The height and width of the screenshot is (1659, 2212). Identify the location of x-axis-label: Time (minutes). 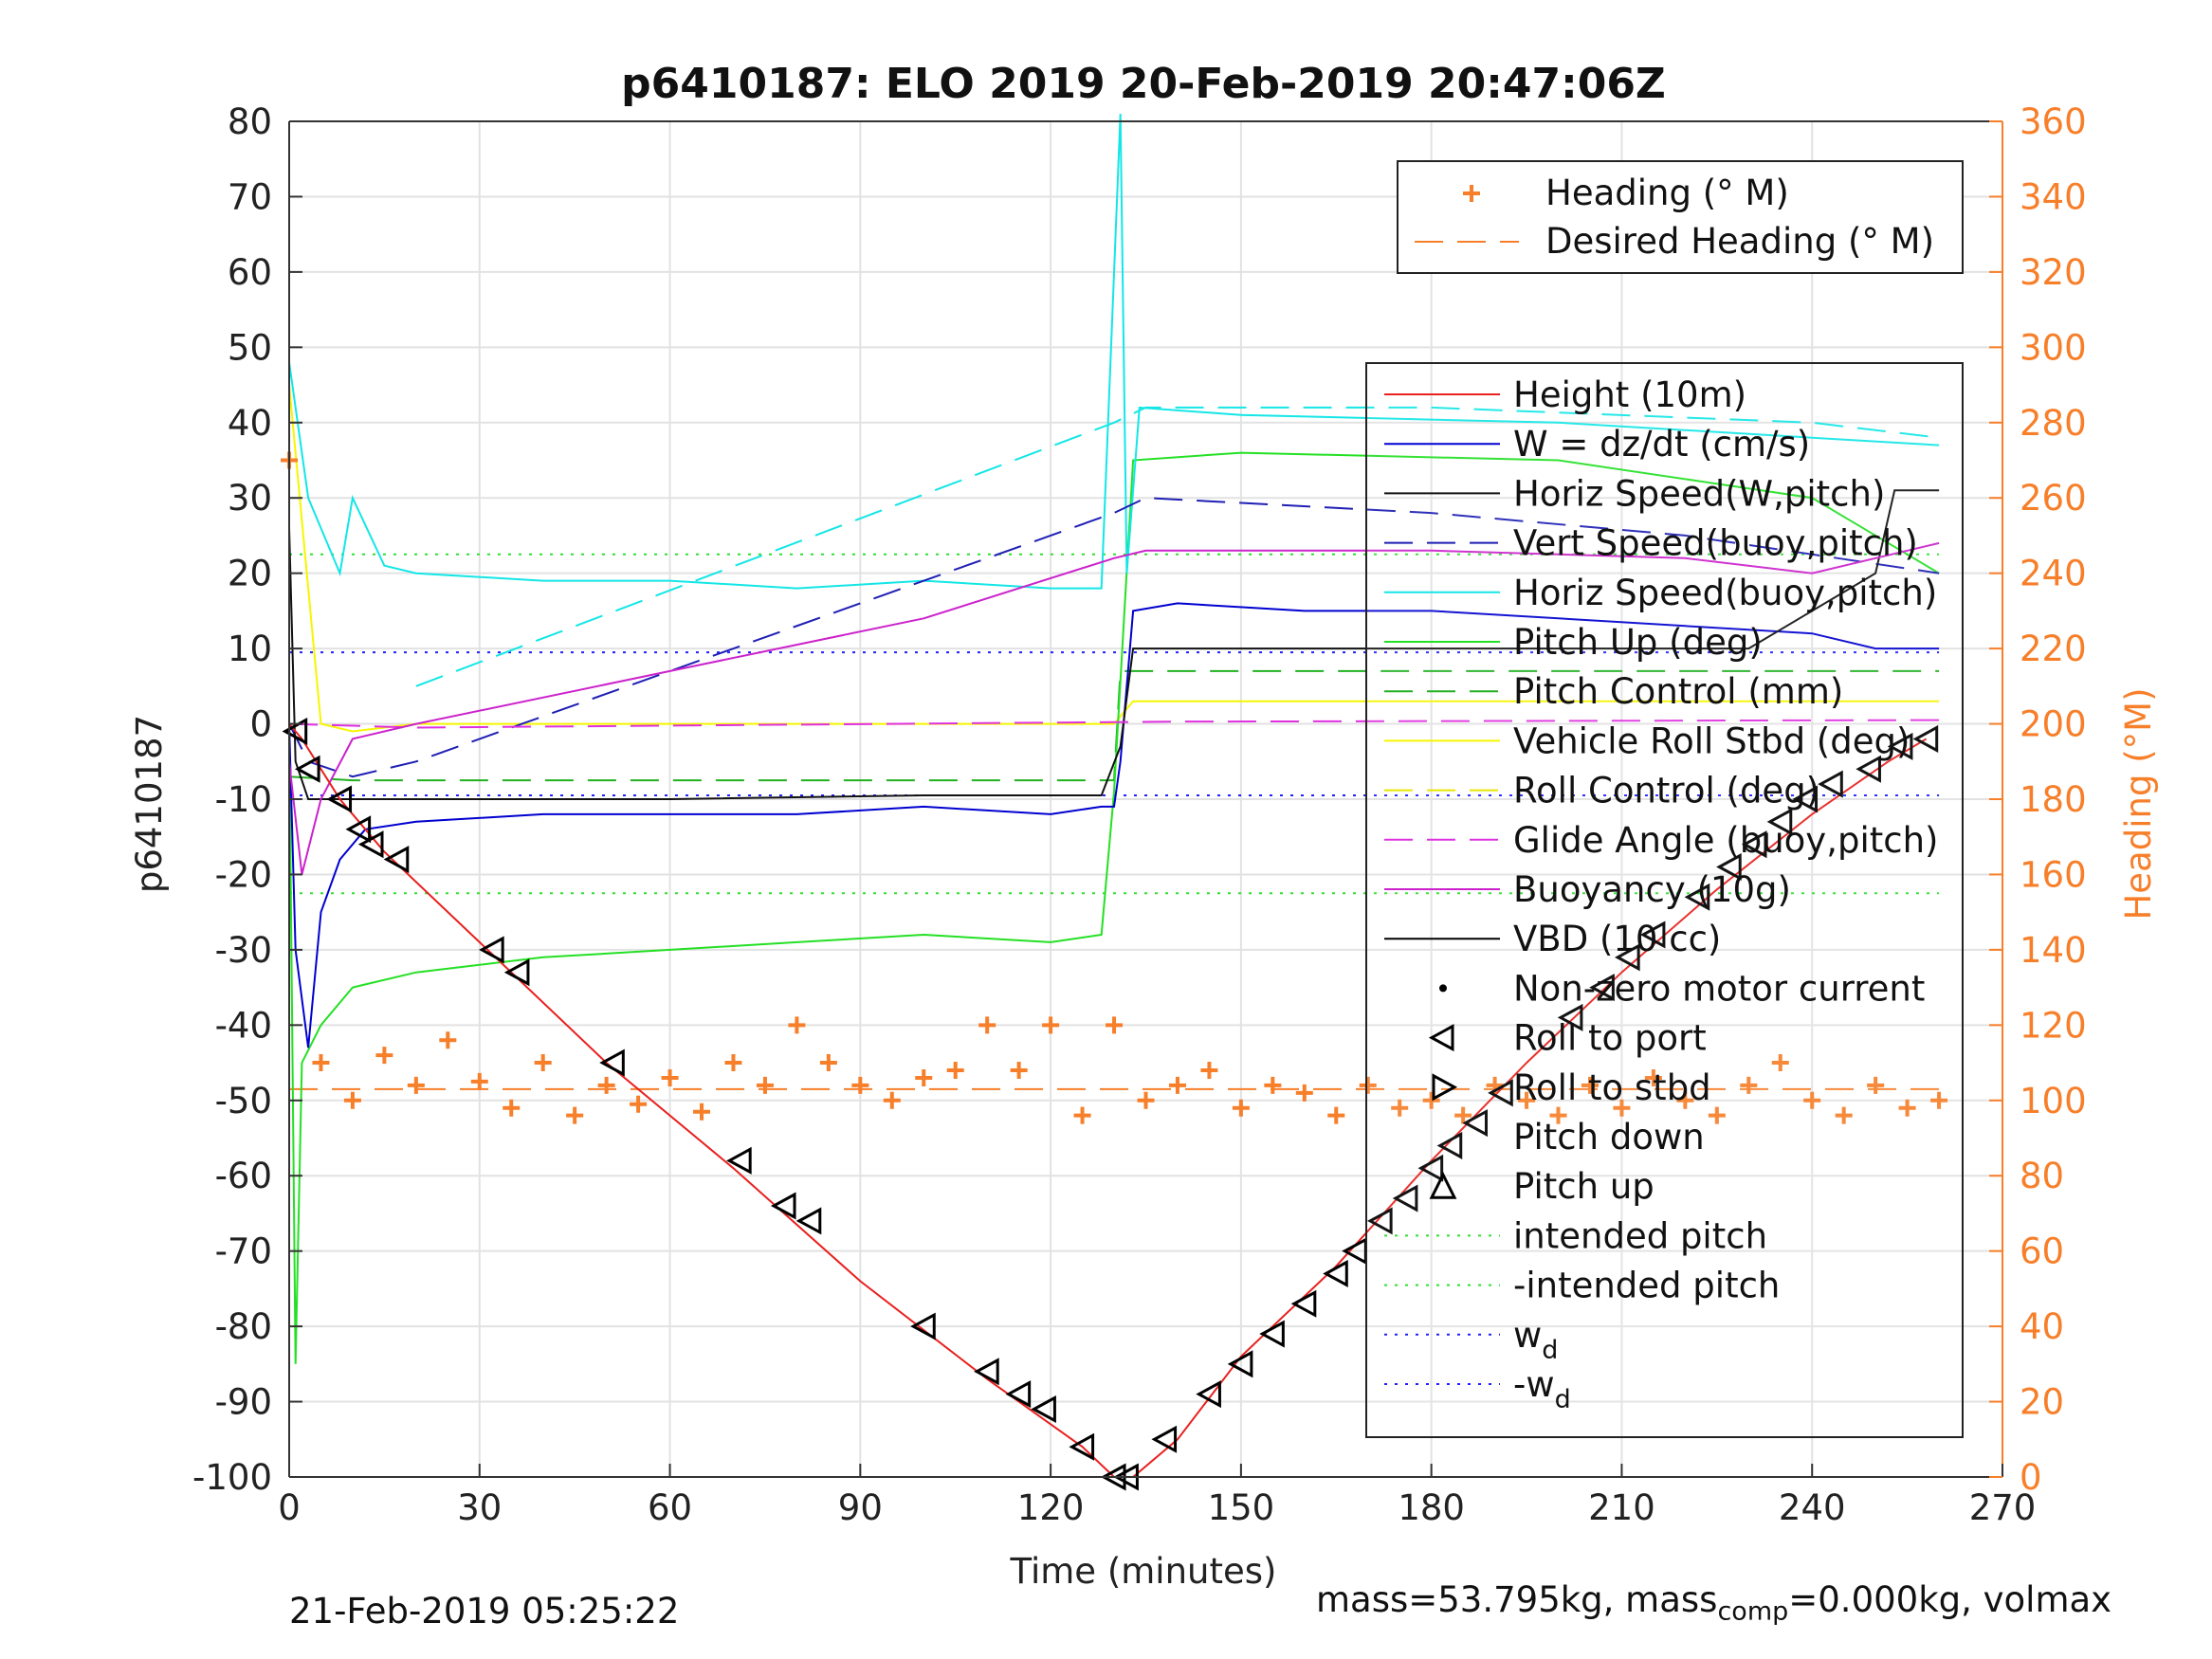
(1143, 1571).